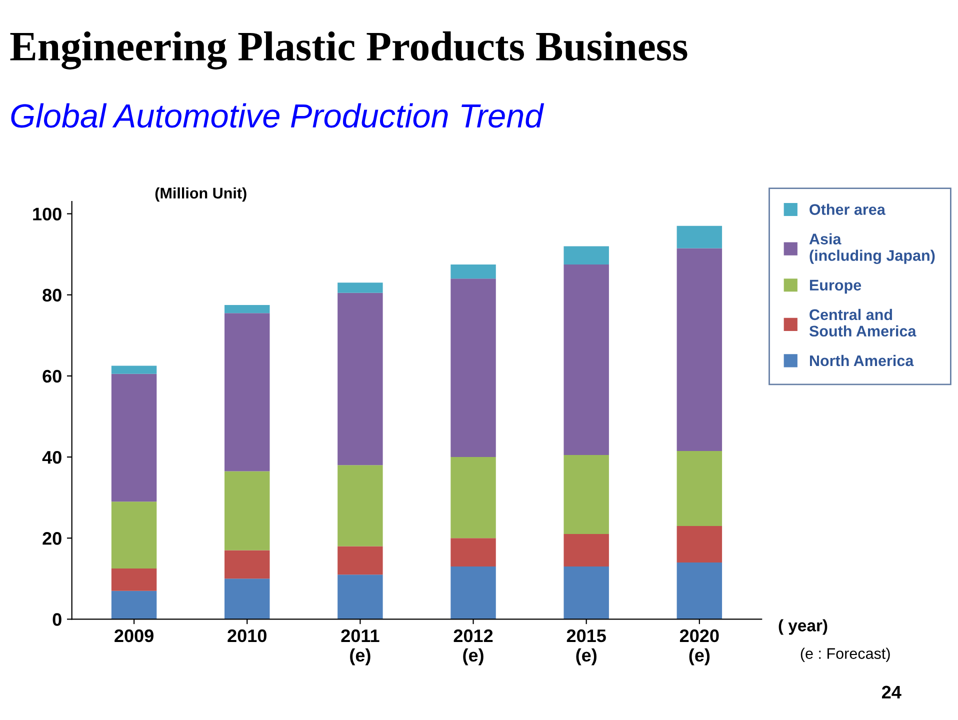 Image resolution: width=958 pixels, height=720 pixels. What do you see at coordinates (200, 194) in the screenshot?
I see `y-axis-title: (Million Unit)` at bounding box center [200, 194].